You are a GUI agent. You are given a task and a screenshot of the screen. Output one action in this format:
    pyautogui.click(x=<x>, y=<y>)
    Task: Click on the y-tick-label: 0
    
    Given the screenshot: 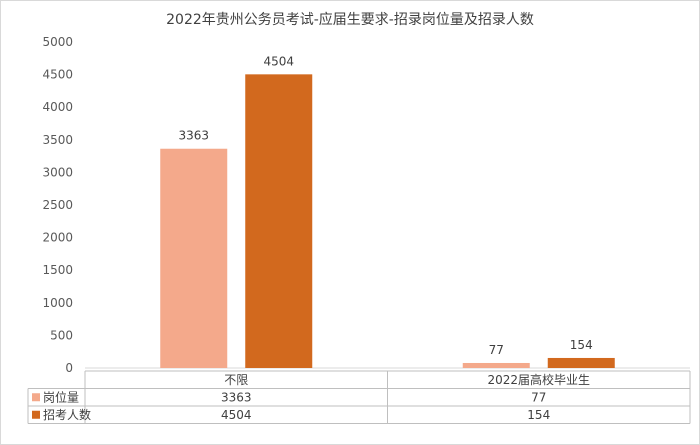 What is the action you would take?
    pyautogui.click(x=69, y=368)
    